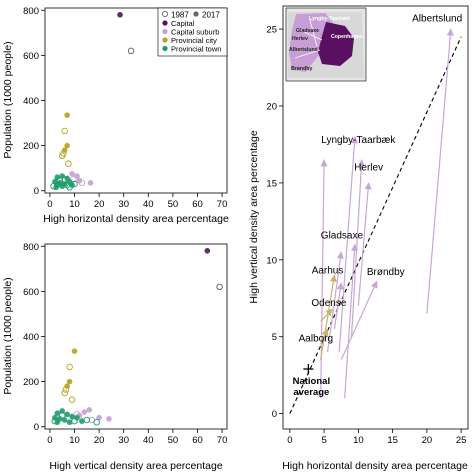  I want to click on y-tick-label: 600, so click(31, 292).